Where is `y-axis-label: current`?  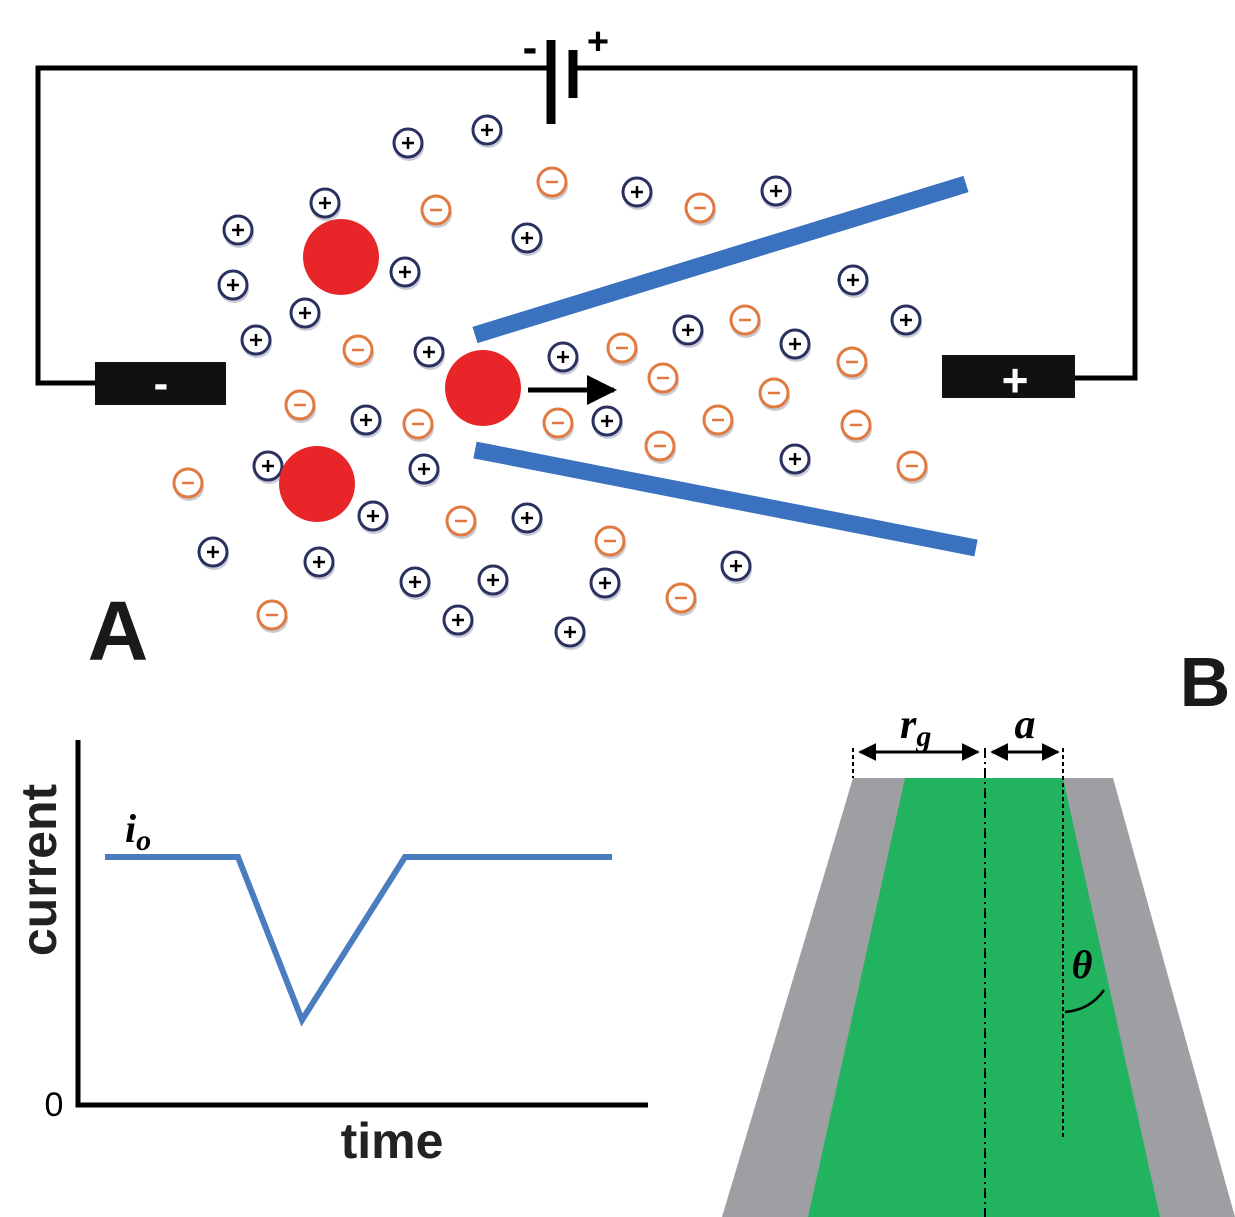
y-axis-label: current is located at coordinates (39, 870).